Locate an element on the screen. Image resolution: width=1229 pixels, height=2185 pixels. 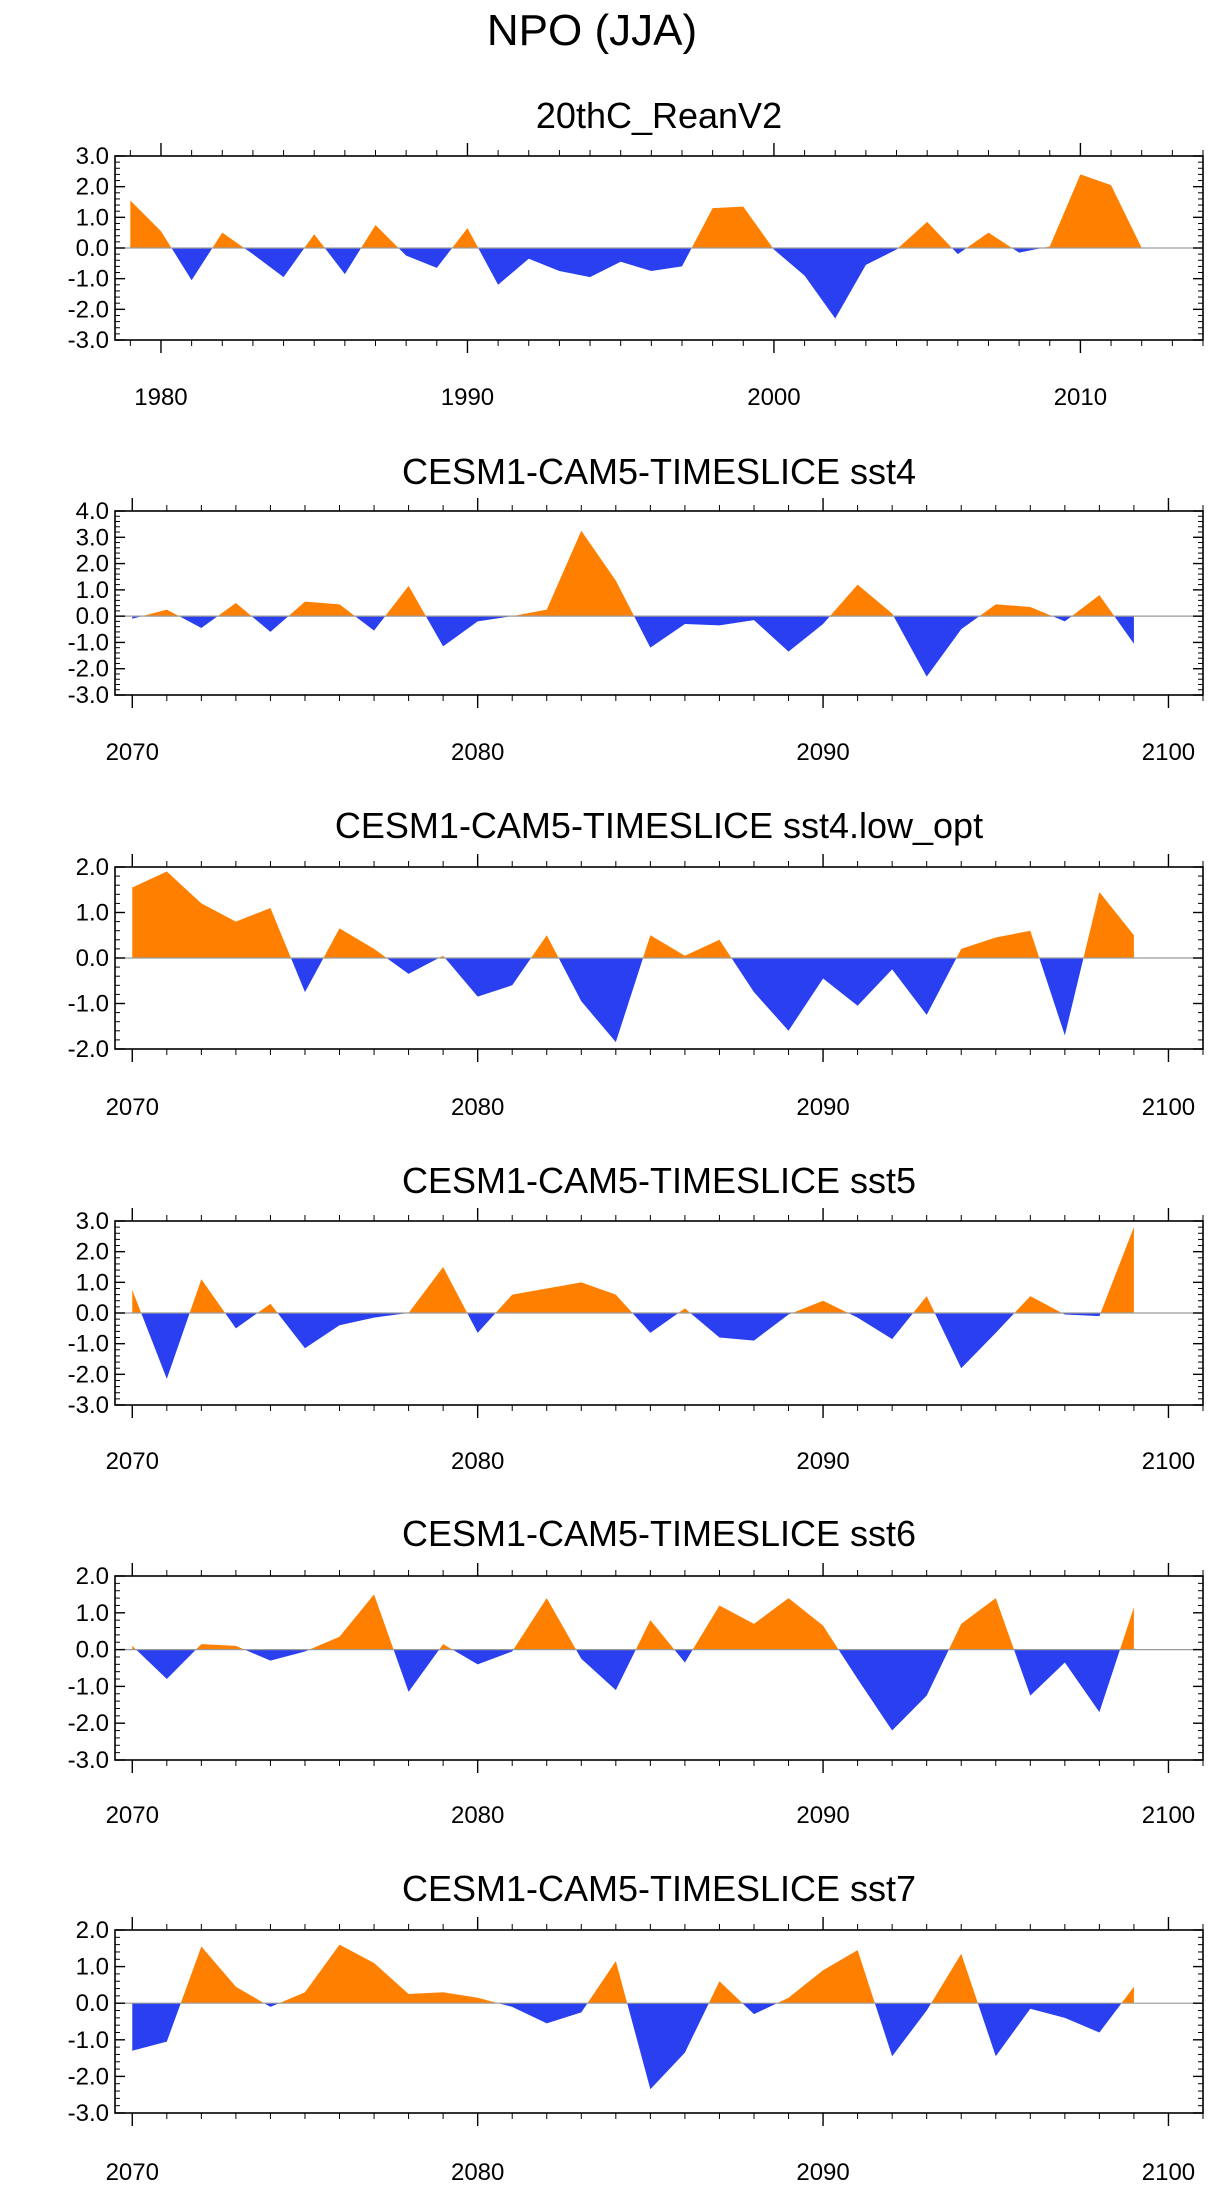
xtick-label: 1980 is located at coordinates (160, 397).